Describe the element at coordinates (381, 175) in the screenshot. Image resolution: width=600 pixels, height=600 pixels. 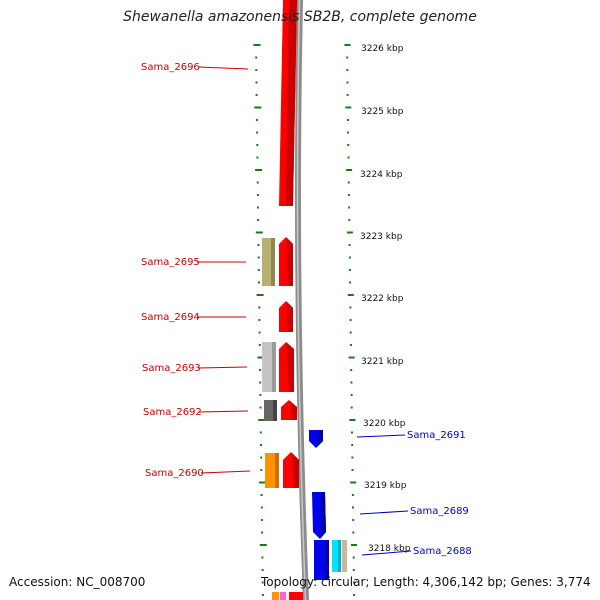
I see `scale-label-3224: 3224 kbp` at that location.